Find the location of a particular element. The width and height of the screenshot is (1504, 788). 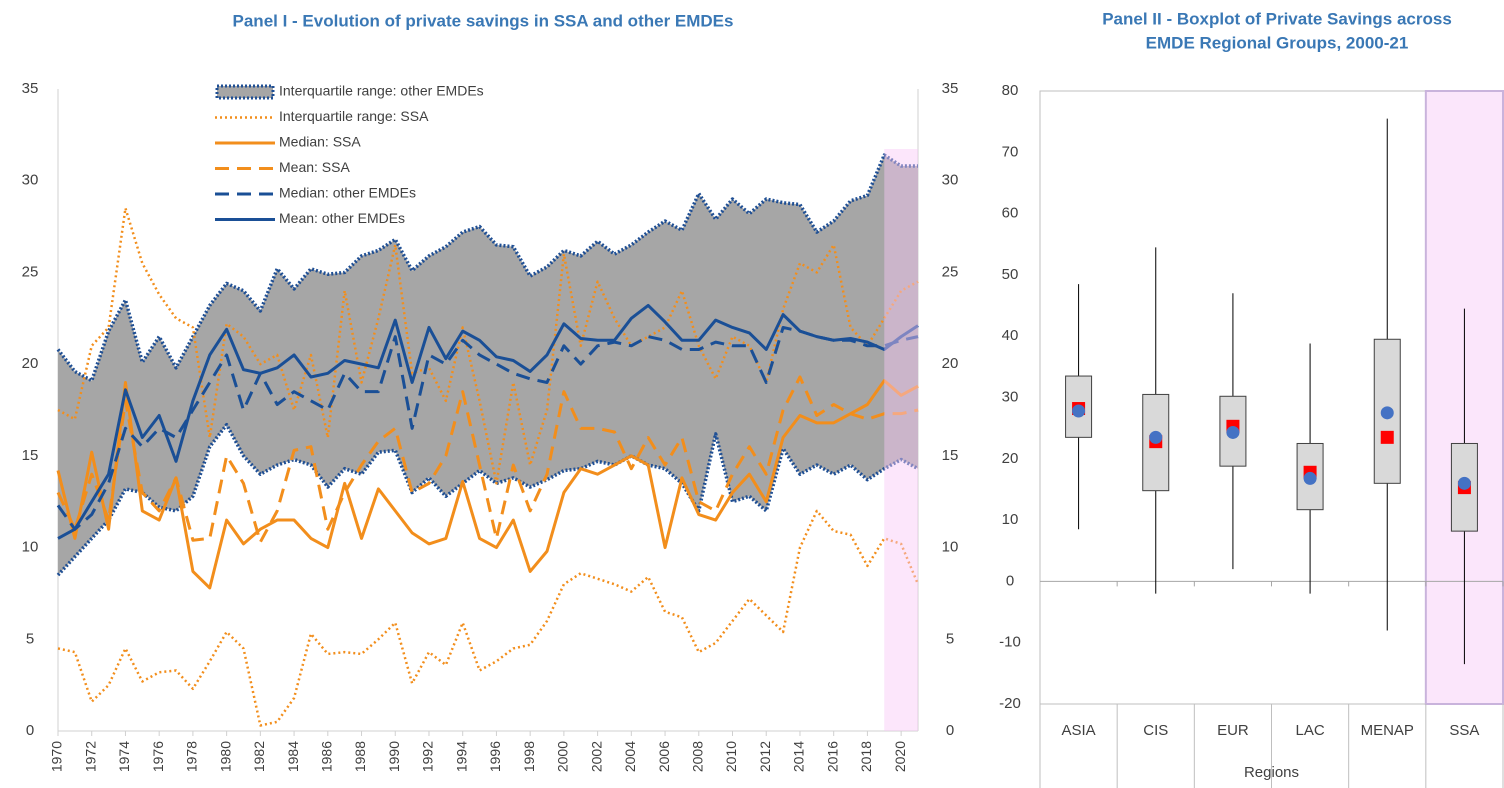

y-tick-label: 60 is located at coordinates (1010, 213).